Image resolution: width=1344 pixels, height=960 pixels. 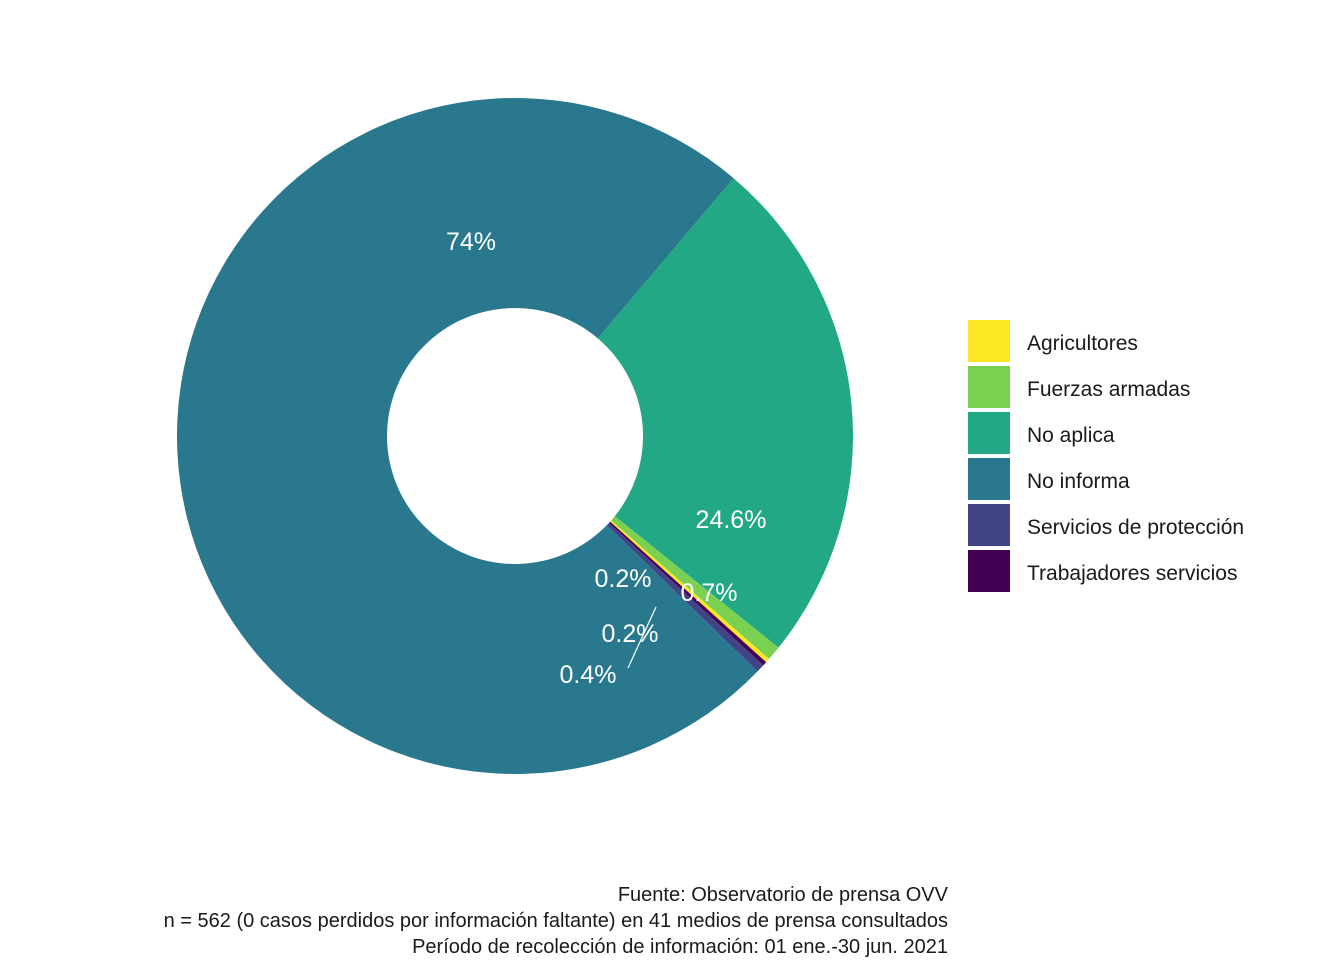 What do you see at coordinates (725, 413) in the screenshot?
I see `slice-no-aplica` at bounding box center [725, 413].